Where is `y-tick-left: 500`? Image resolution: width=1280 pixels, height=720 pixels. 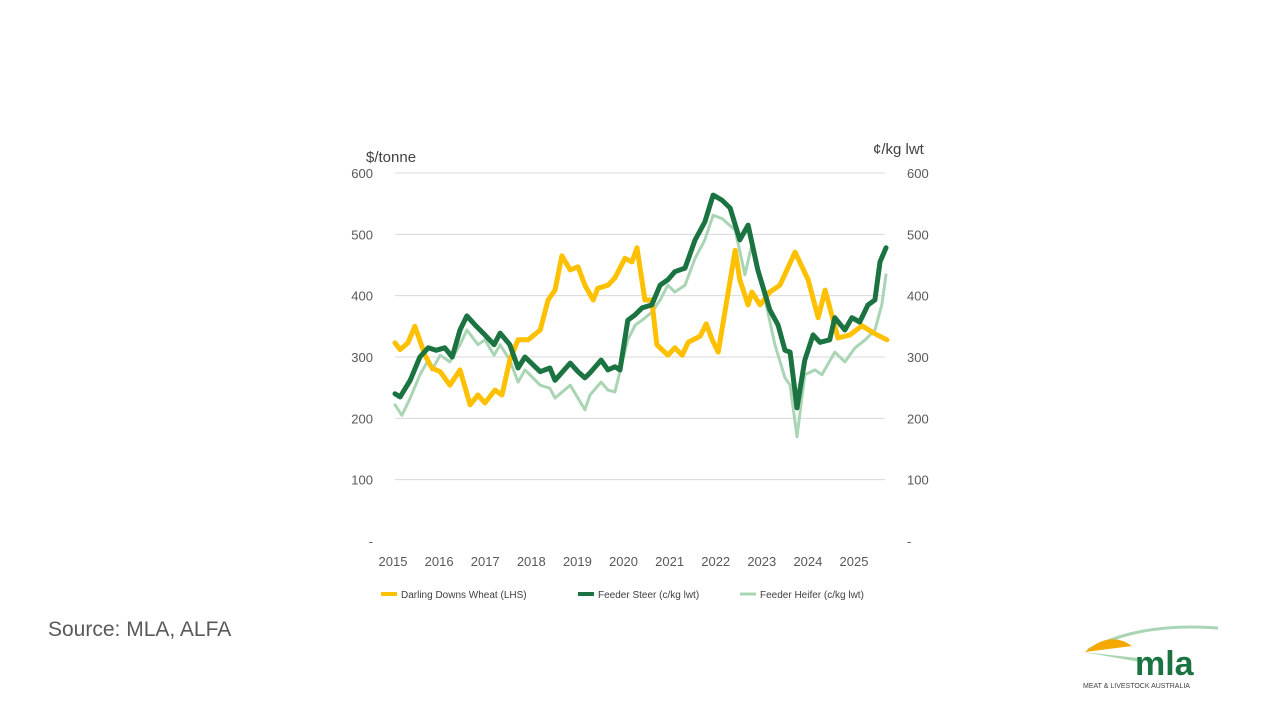
y-tick-left: 500 is located at coordinates (362, 234).